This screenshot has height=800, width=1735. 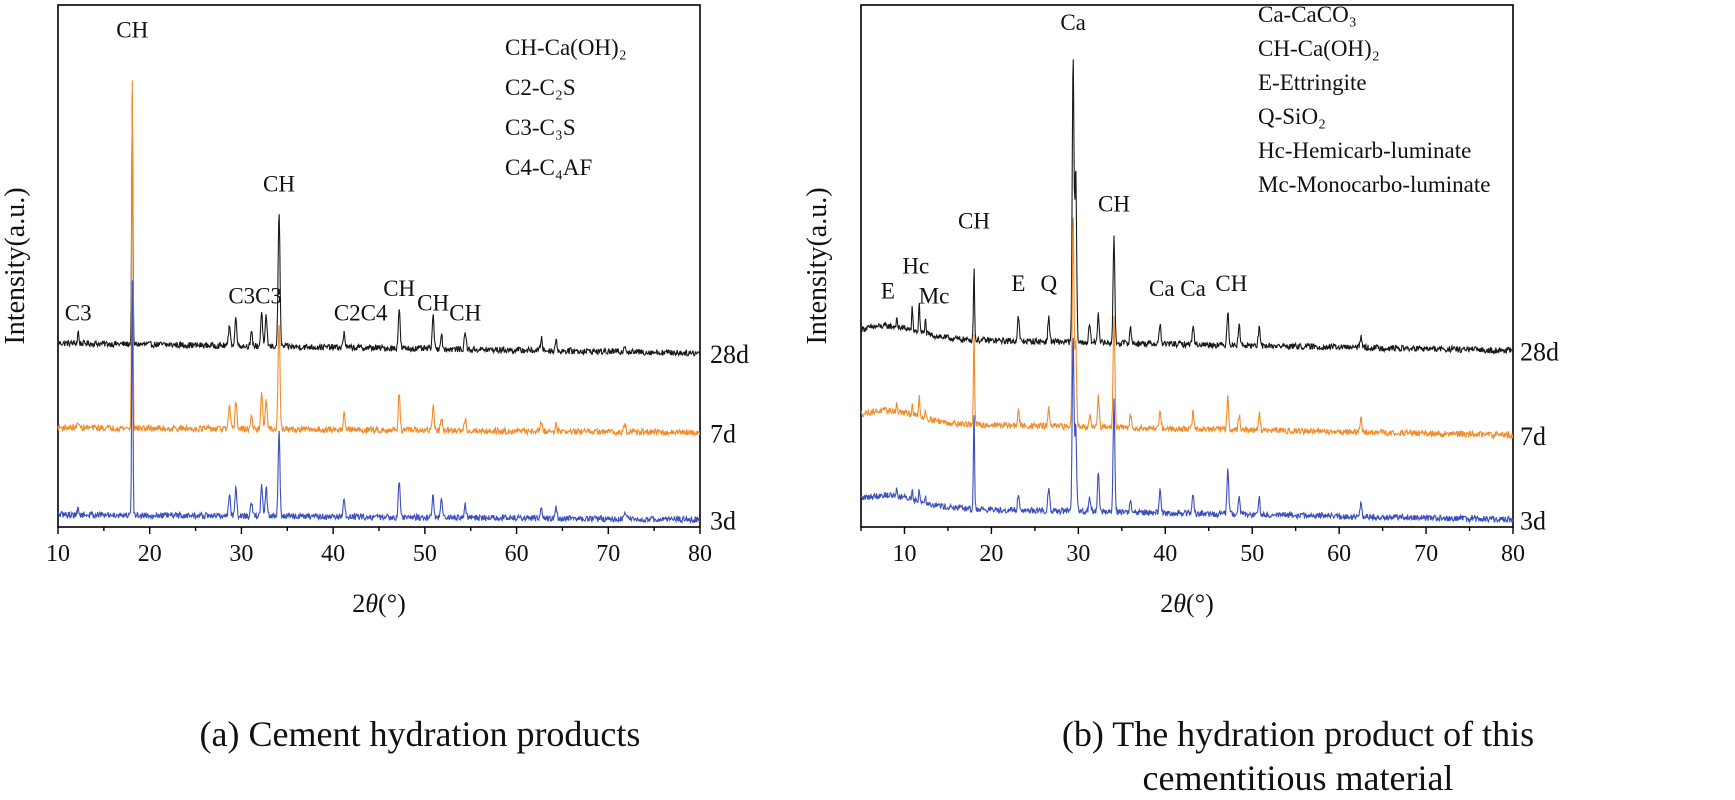 What do you see at coordinates (915, 265) in the screenshot?
I see `peak-annotation: Hc` at bounding box center [915, 265].